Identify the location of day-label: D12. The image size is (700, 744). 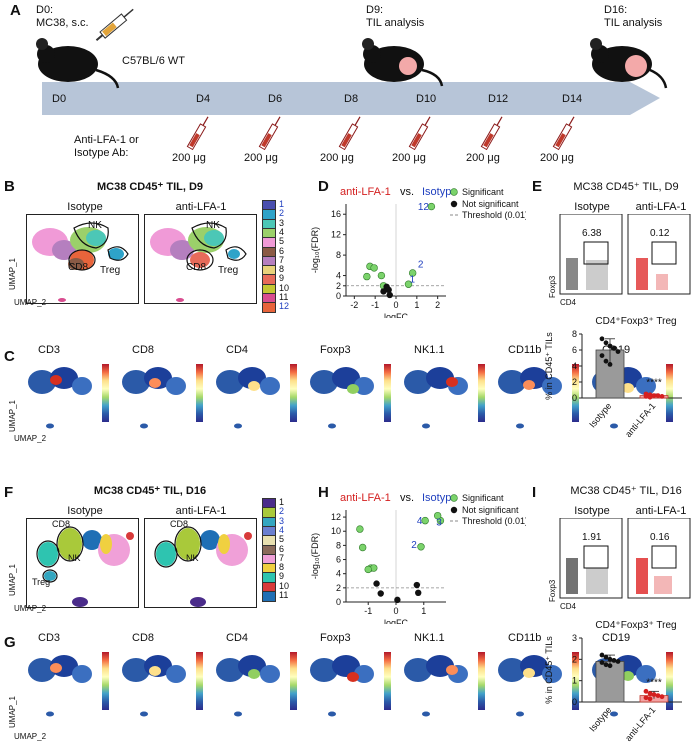
(498, 99).